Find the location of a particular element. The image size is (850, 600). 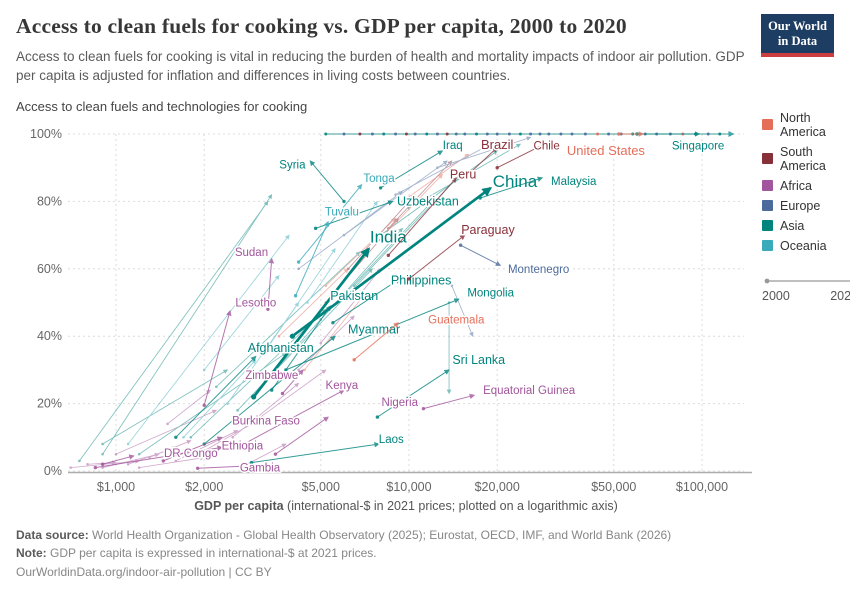

country-label-paraguay: Paraguay is located at coordinates (488, 230).